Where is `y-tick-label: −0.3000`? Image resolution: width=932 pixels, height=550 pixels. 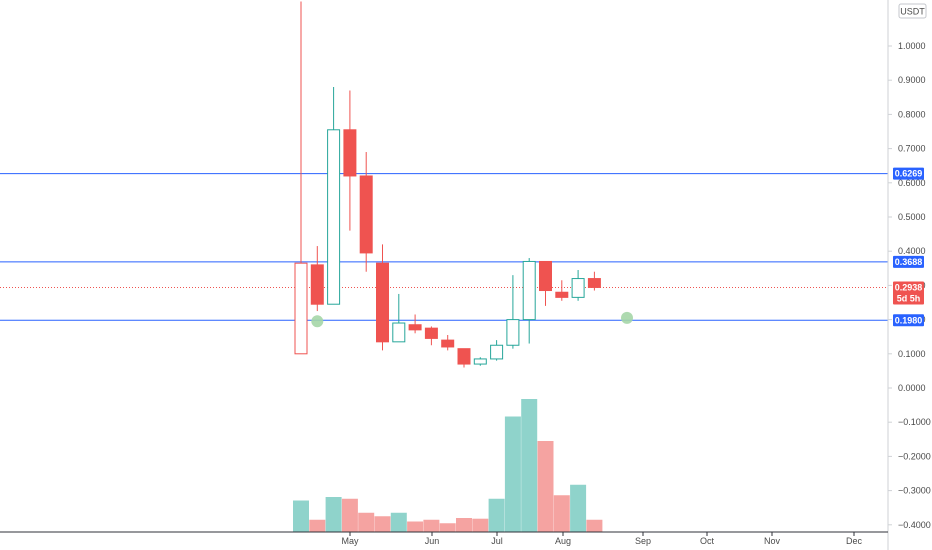 y-tick-label: −0.3000 is located at coordinates (914, 491).